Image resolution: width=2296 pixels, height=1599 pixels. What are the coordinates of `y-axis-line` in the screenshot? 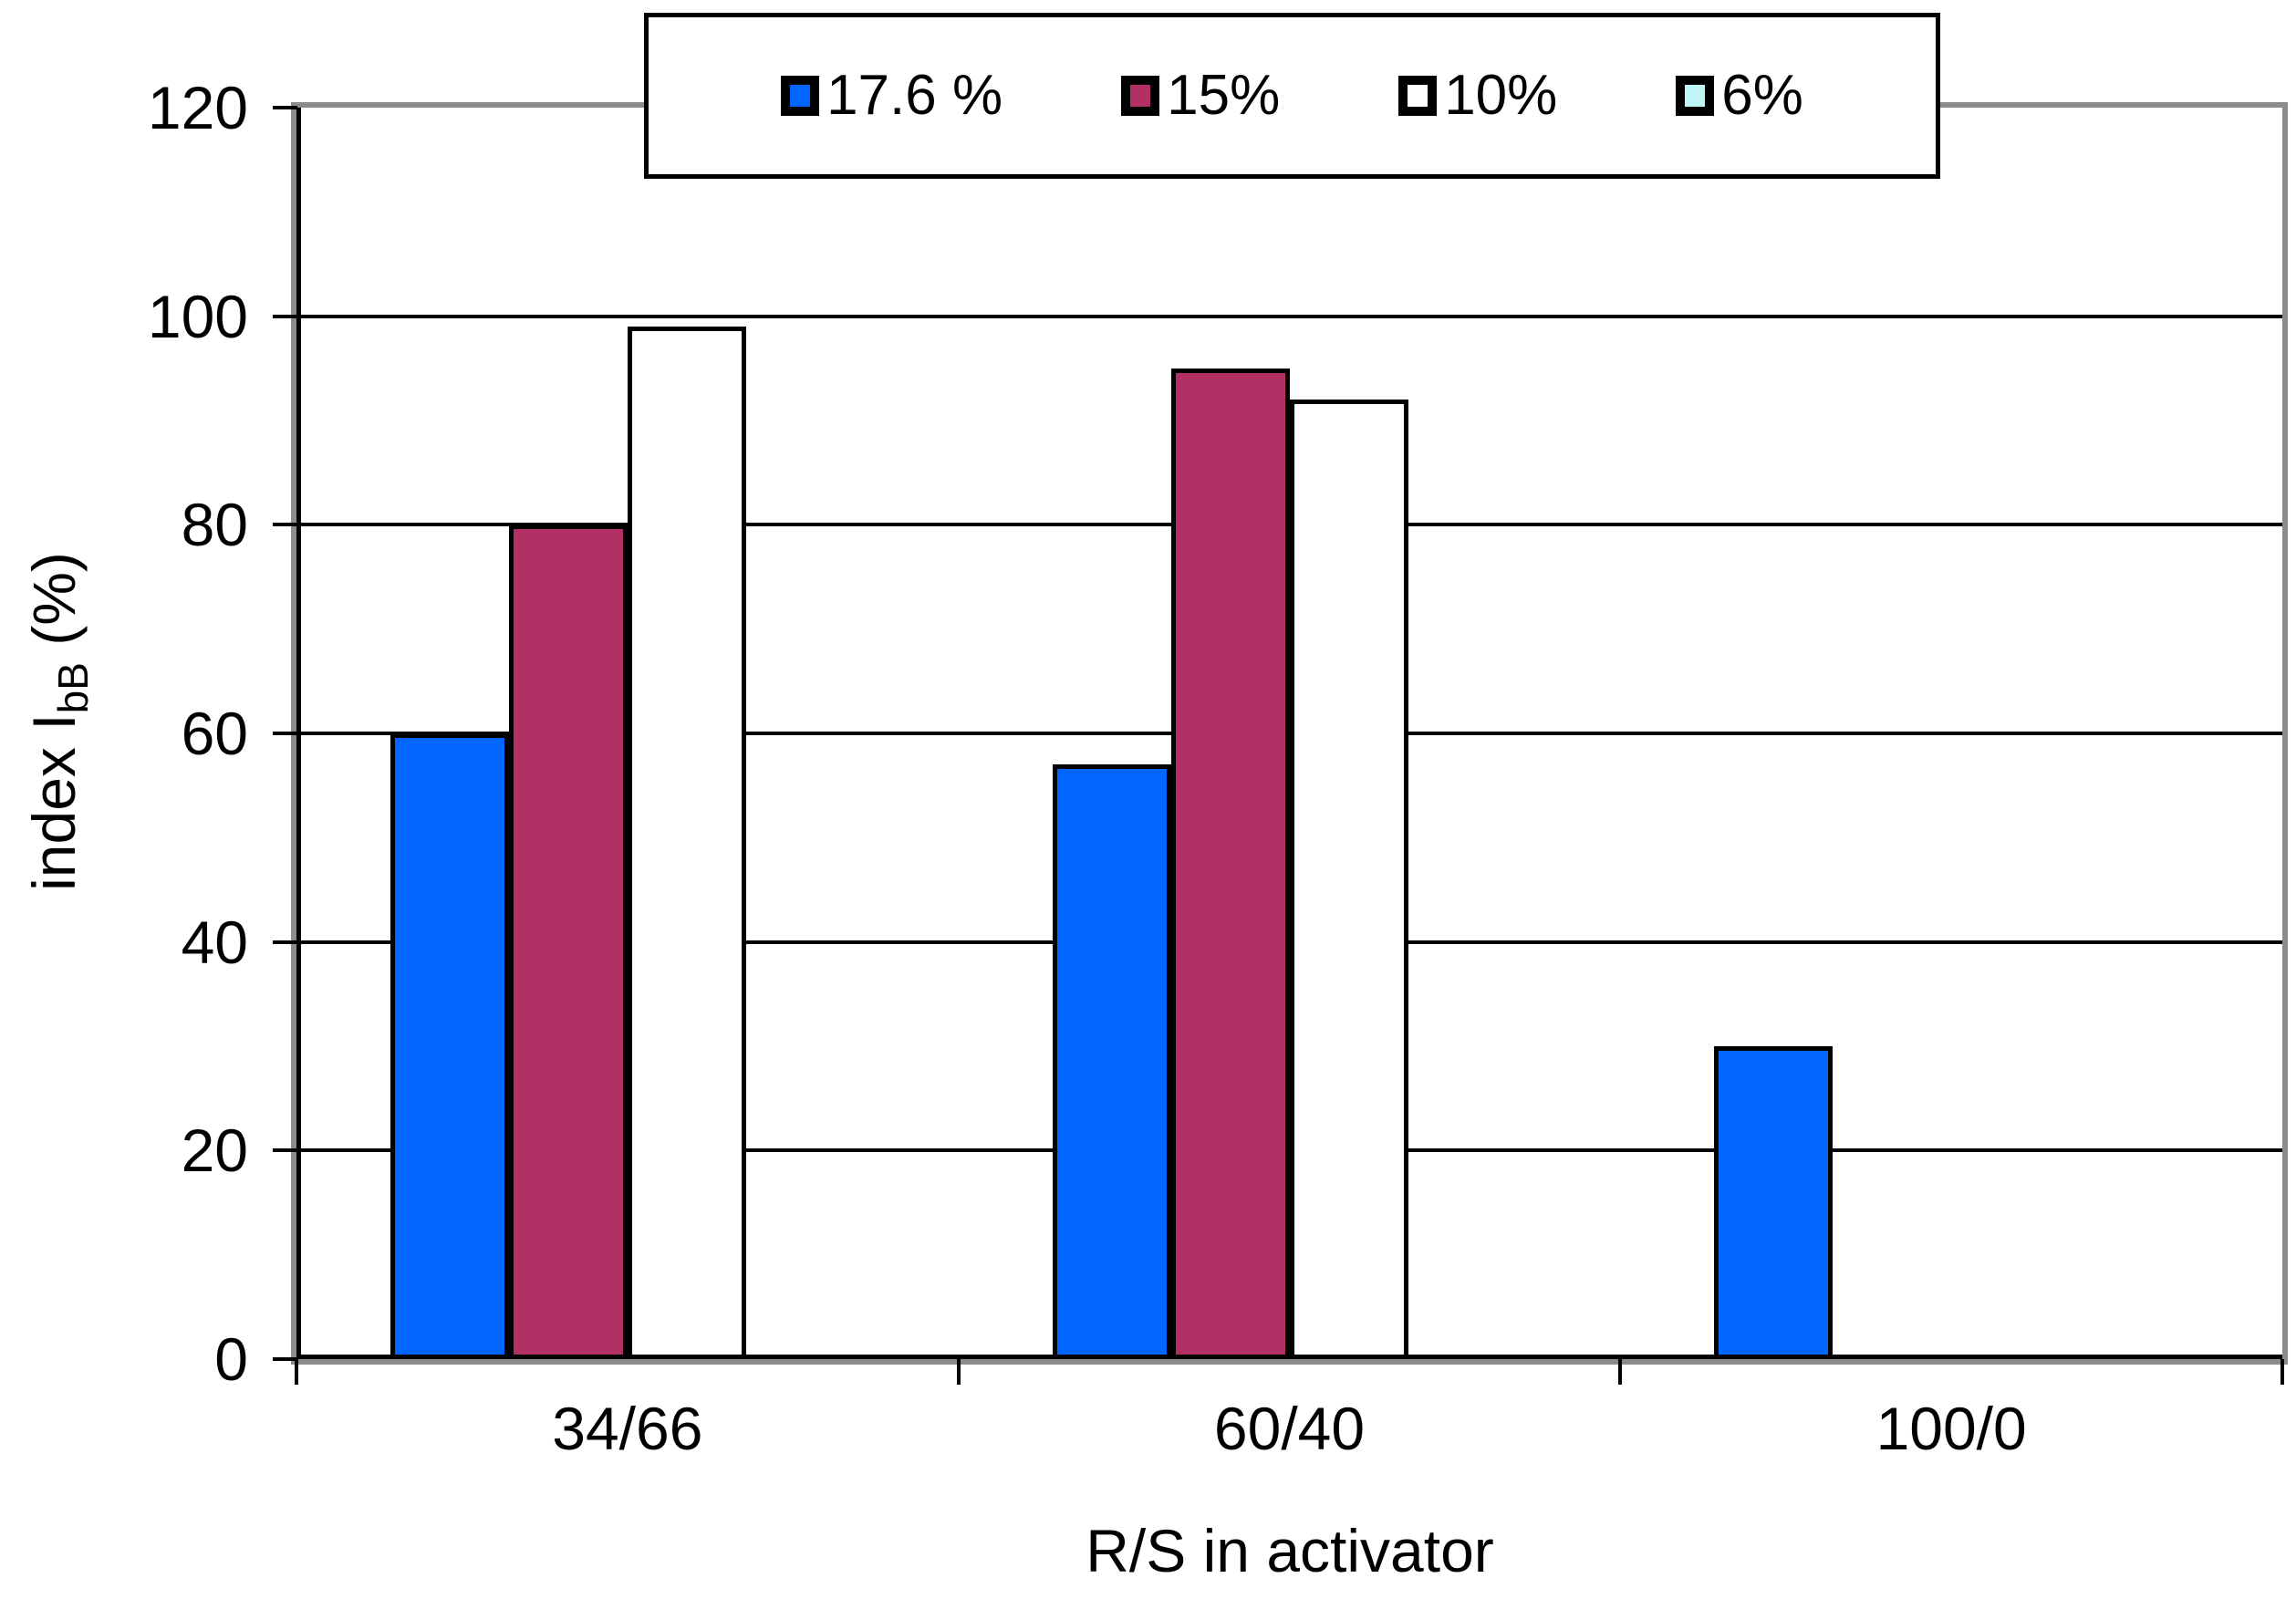 It's located at (298, 733).